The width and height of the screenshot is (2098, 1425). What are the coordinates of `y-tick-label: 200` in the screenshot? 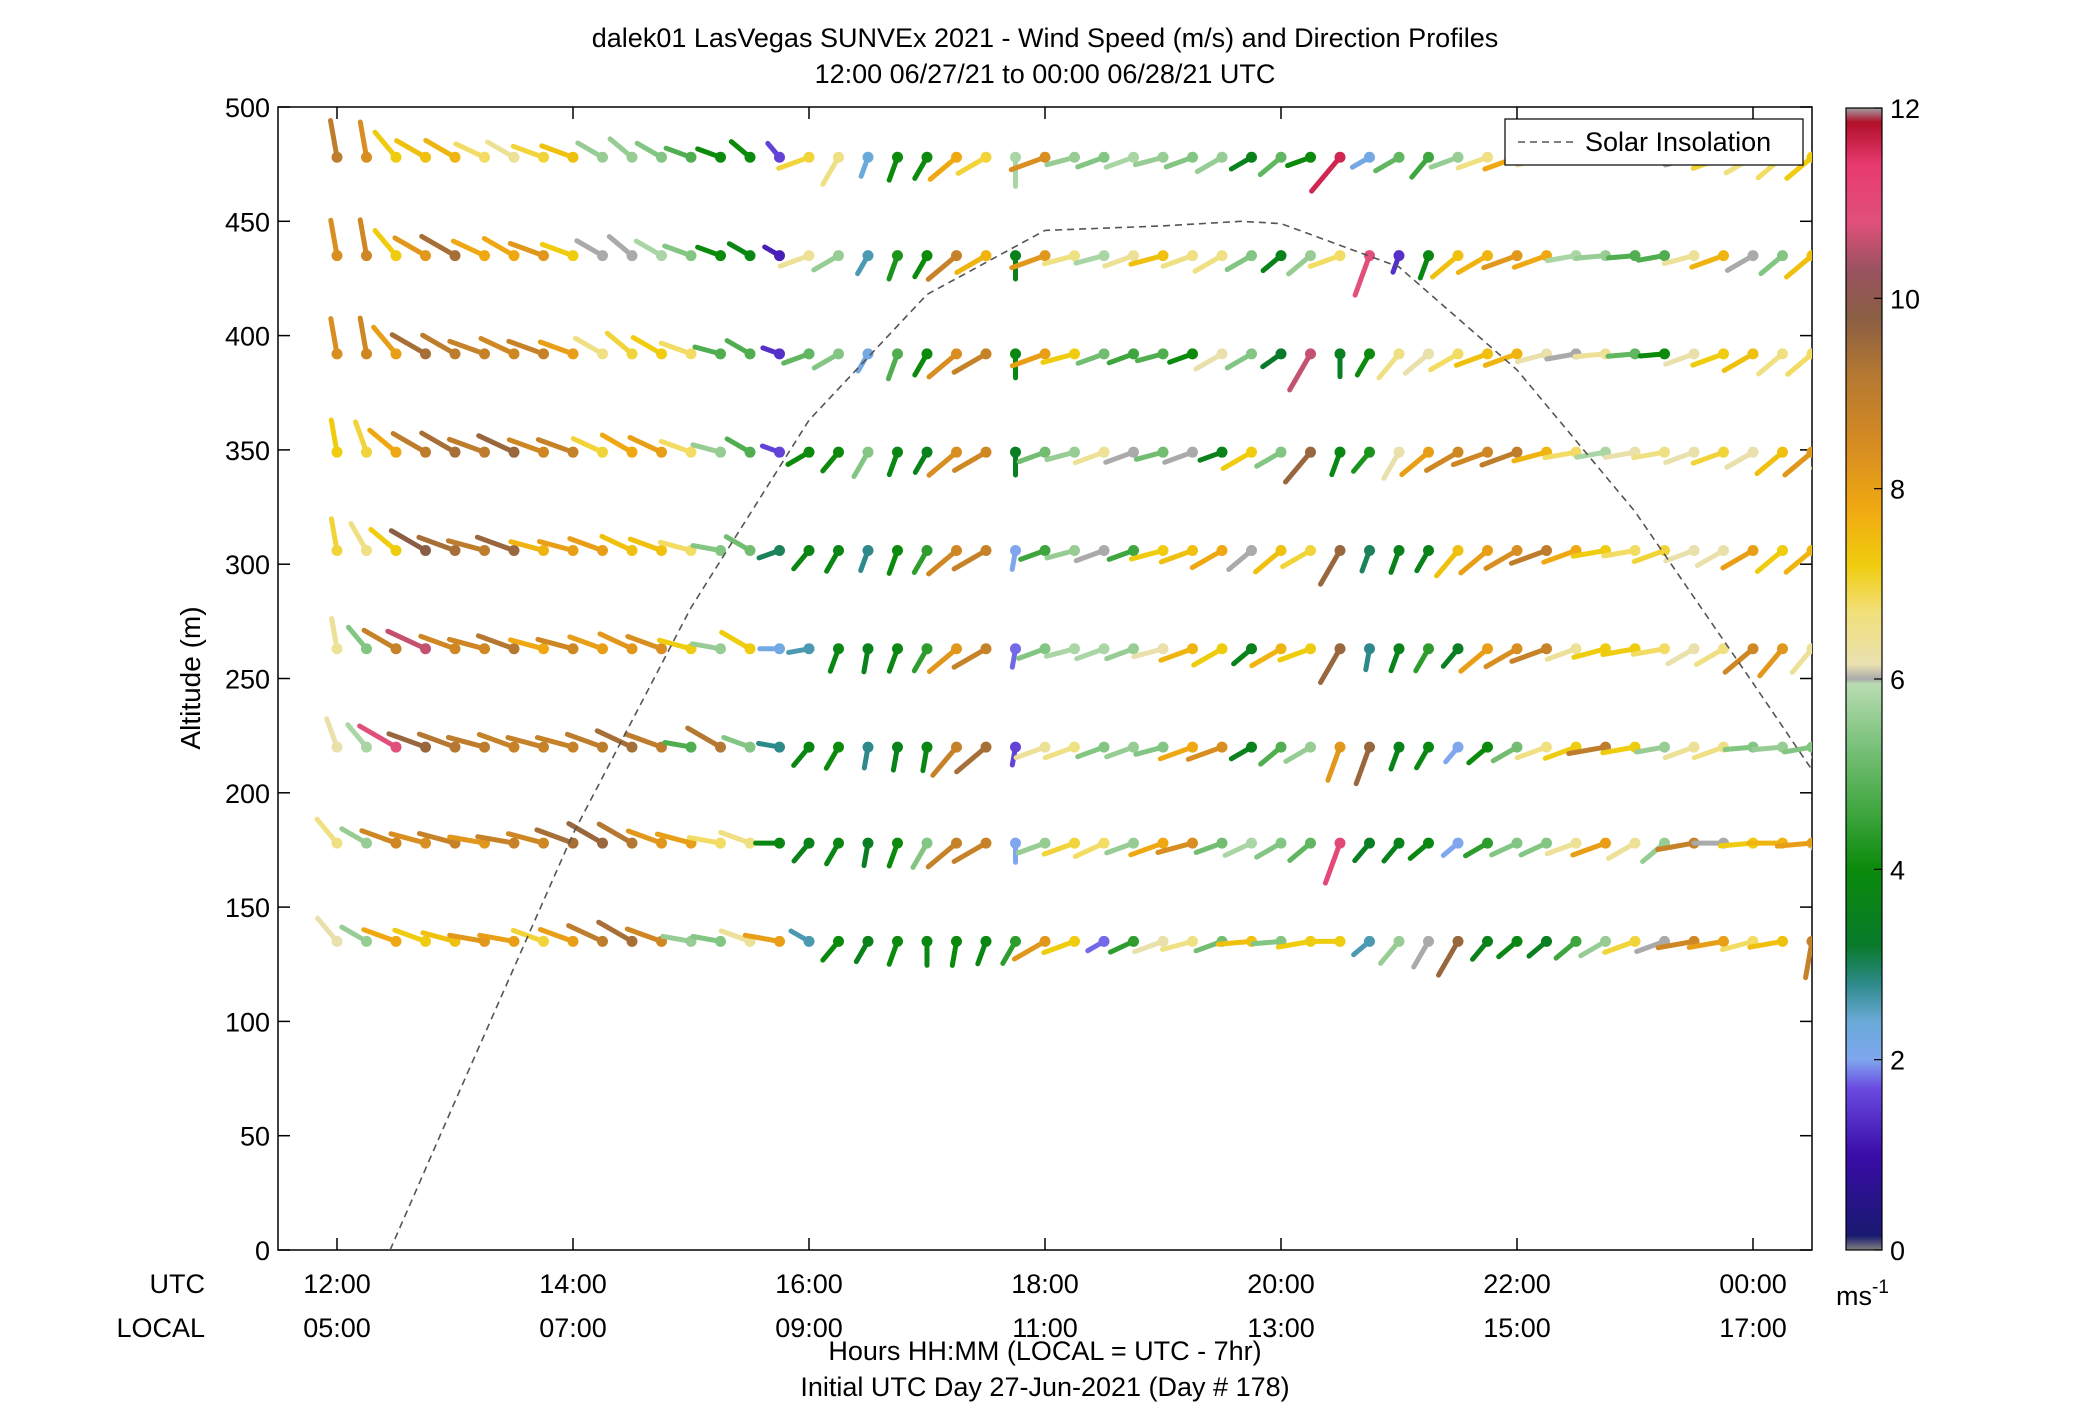 It's located at (247, 794).